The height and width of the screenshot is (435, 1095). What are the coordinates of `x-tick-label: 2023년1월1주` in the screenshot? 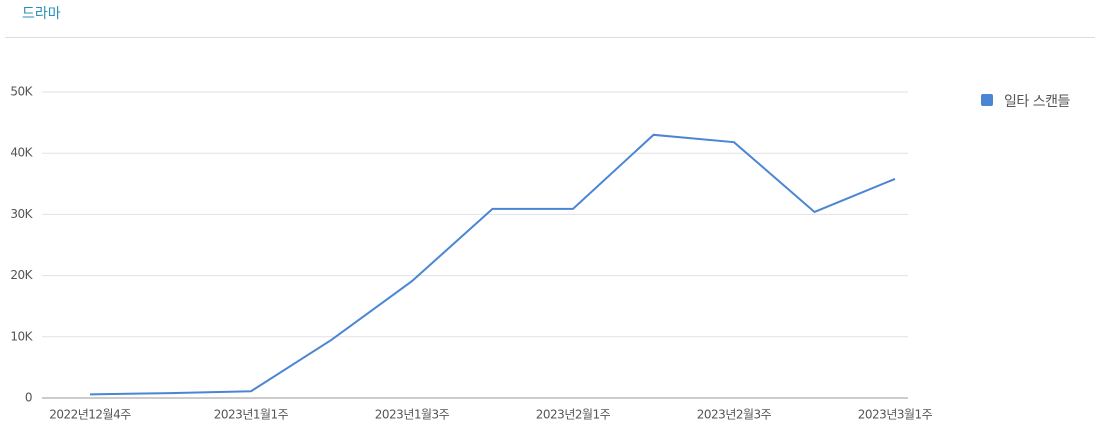 It's located at (251, 415).